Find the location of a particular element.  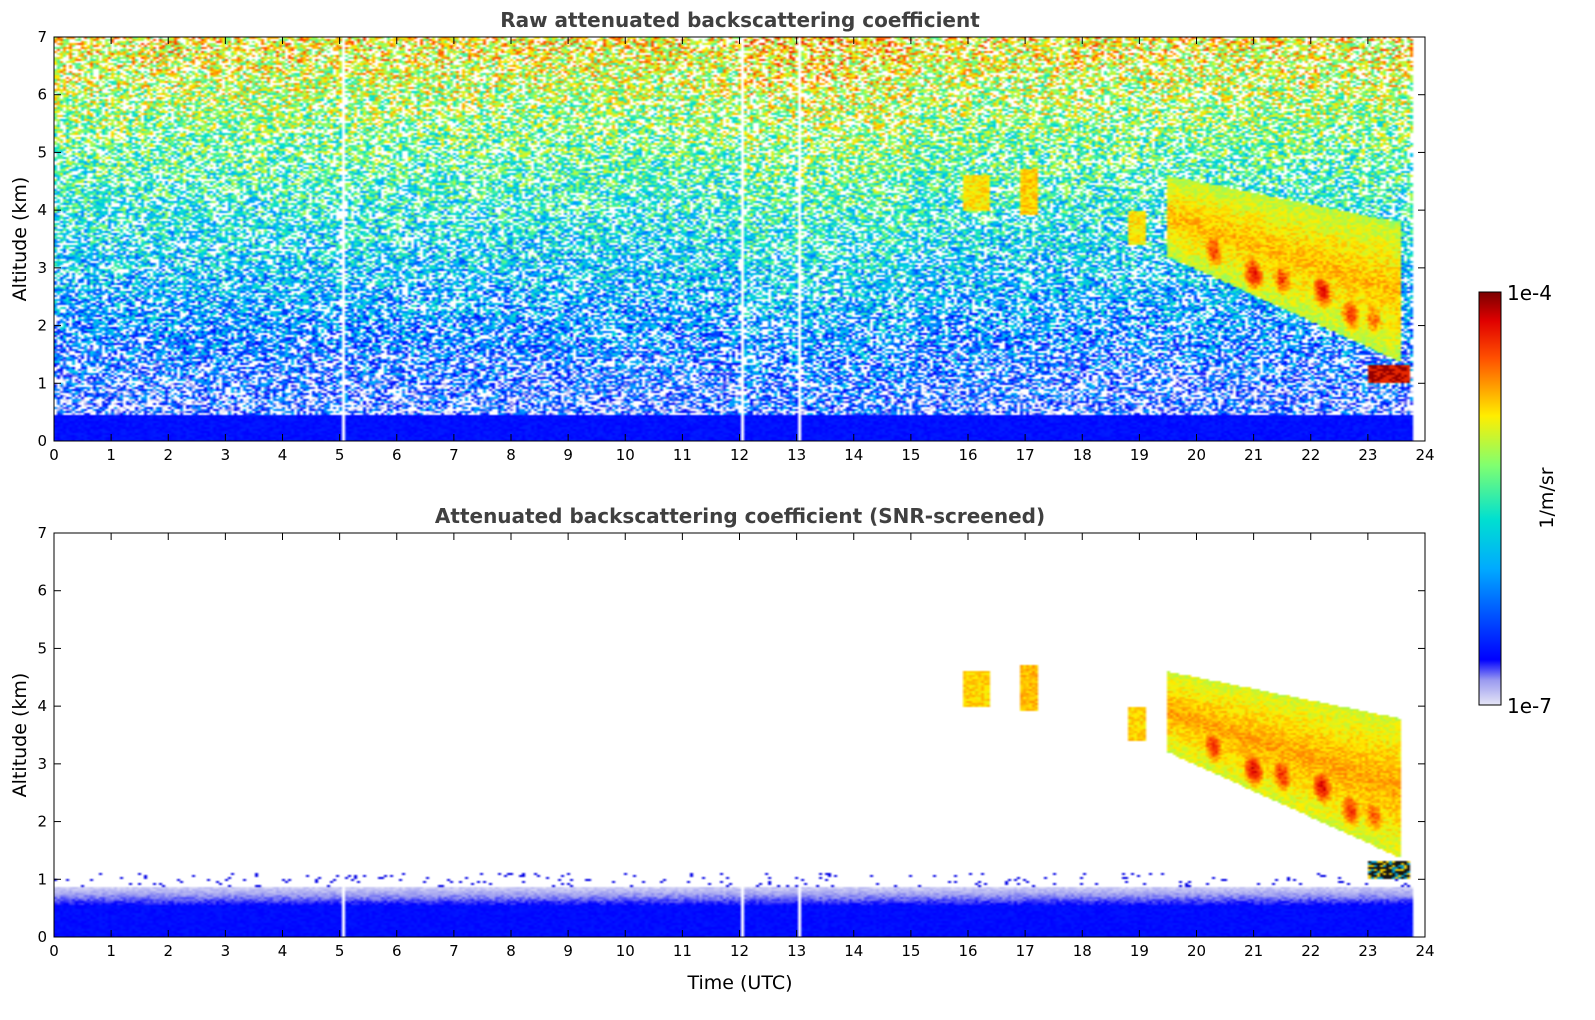

colorbar: 1e-4 1e-7 1/m/sr is located at coordinates (1518, 499).